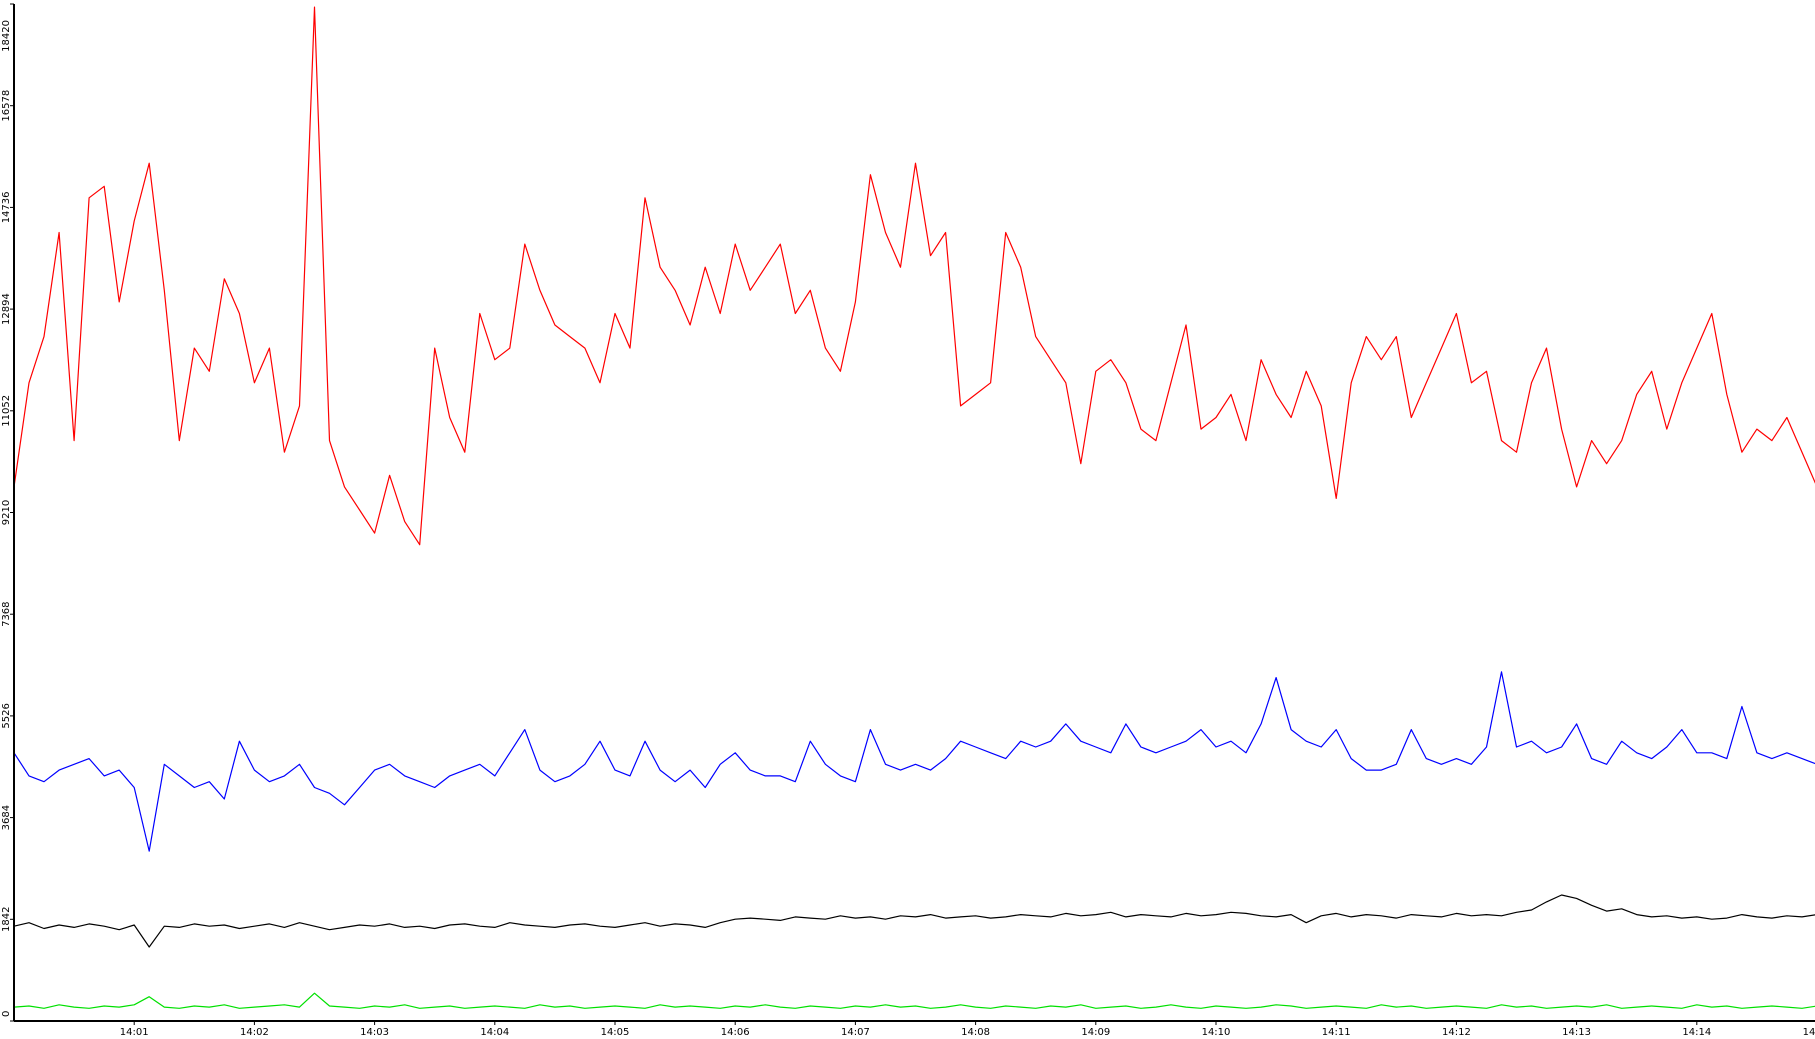 The width and height of the screenshot is (1815, 1039). I want to click on y-tick-label: 14736, so click(6, 207).